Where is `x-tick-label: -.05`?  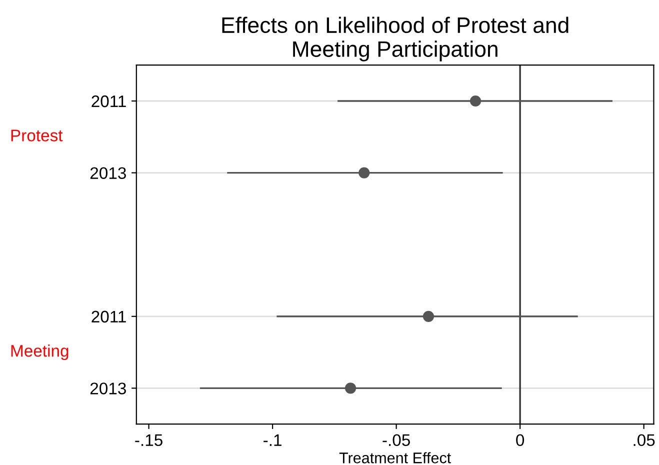
x-tick-label: -.05 is located at coordinates (396, 440).